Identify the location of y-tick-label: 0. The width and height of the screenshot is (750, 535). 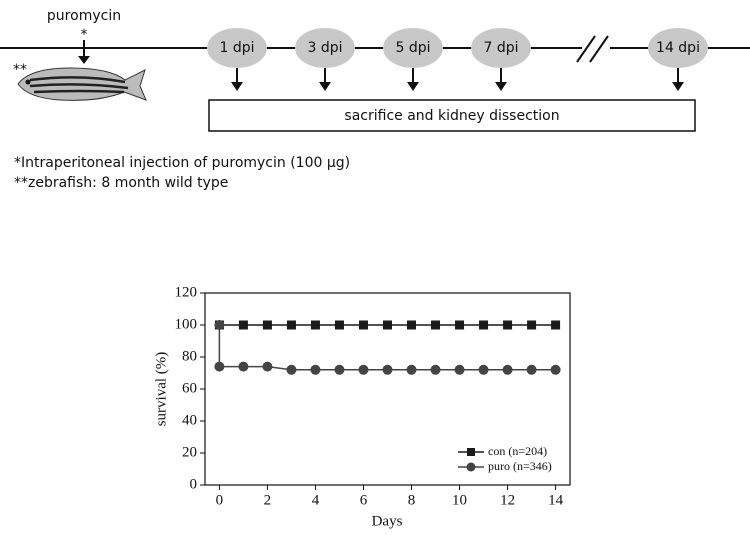
(194, 484).